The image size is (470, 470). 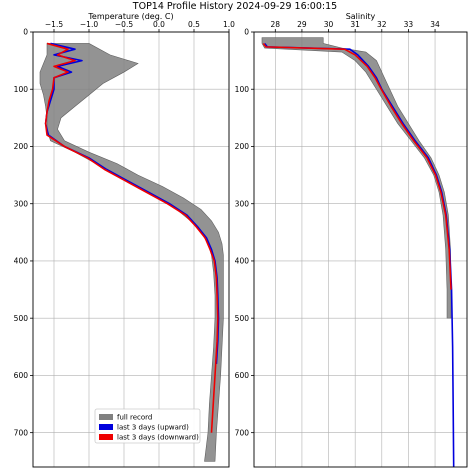 What do you see at coordinates (89, 24) in the screenshot?
I see `x-tick-label: −1.0` at bounding box center [89, 24].